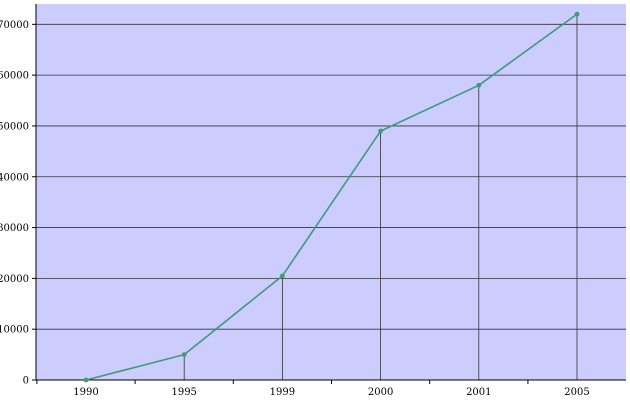 Image resolution: width=630 pixels, height=405 pixels. Describe the element at coordinates (14, 279) in the screenshot. I see `y-tick-label: 20000` at that location.